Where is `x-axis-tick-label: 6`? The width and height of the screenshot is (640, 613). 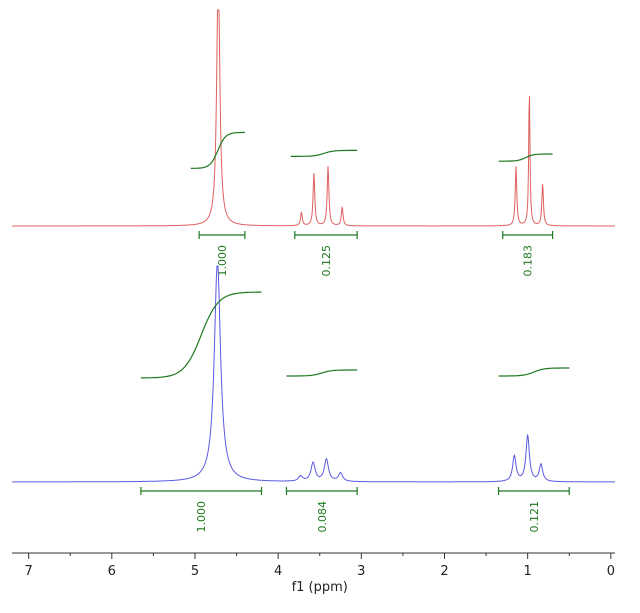 x-axis-tick-label: 6 is located at coordinates (112, 571).